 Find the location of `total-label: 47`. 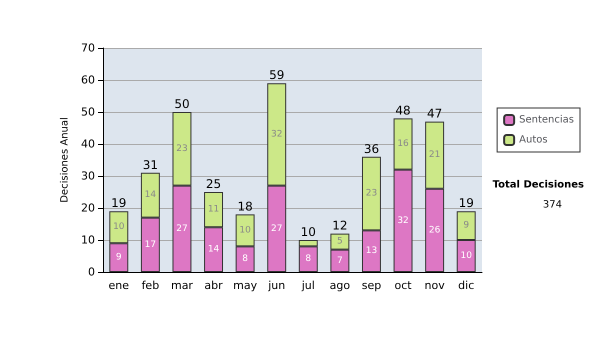

total-label: 47 is located at coordinates (434, 113).